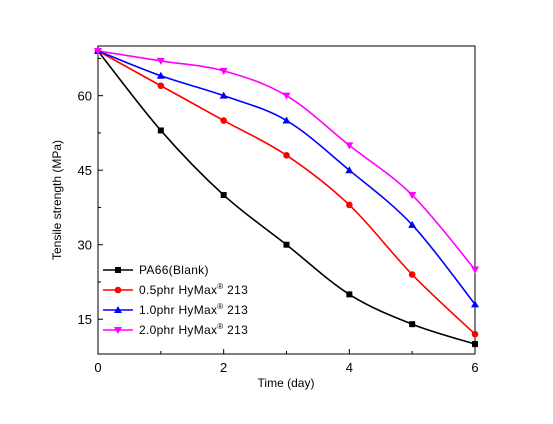 The image size is (553, 424). I want to click on legend-label-part: 2.0phr HyMax, so click(178, 330).